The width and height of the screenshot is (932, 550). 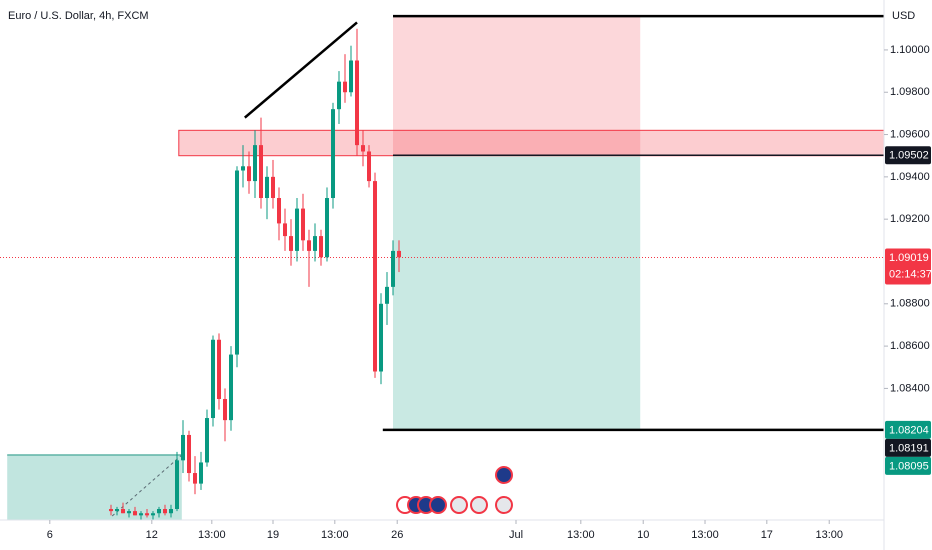 I want to click on y-tick-label: 1.10000, so click(x=910, y=50).